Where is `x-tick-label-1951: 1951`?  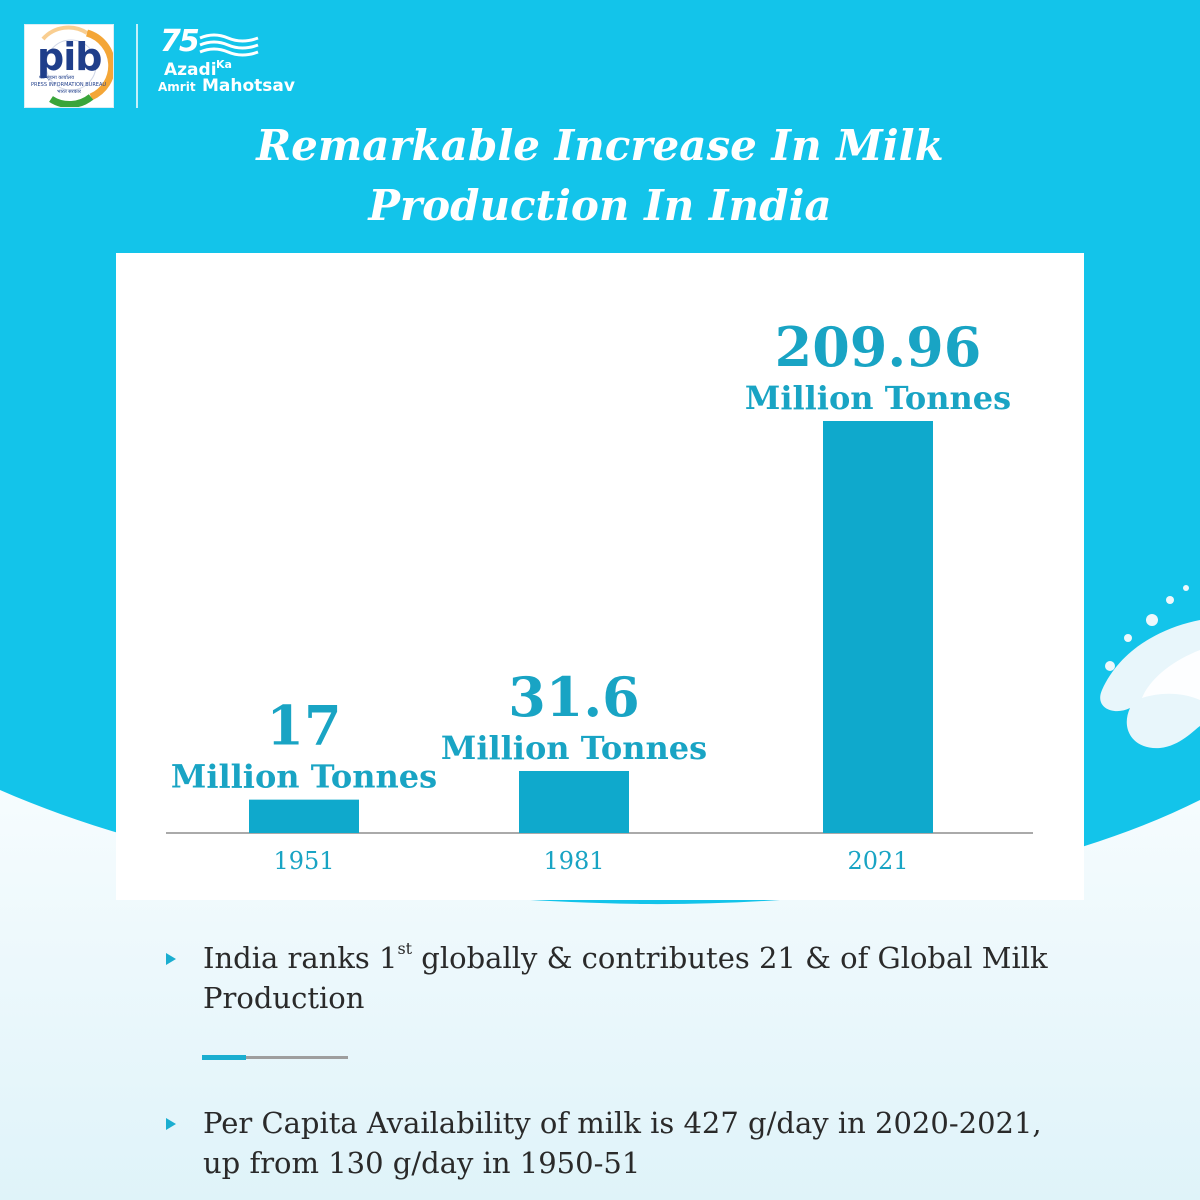 x-tick-label-1951: 1951 is located at coordinates (303, 861).